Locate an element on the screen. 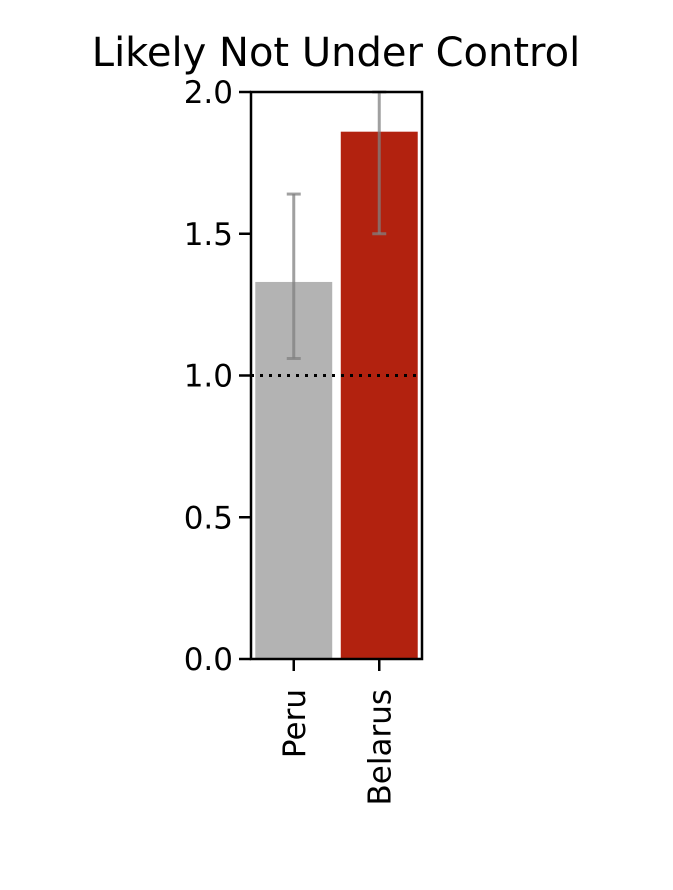  y-tick-label: 2.0 is located at coordinates (208, 93).